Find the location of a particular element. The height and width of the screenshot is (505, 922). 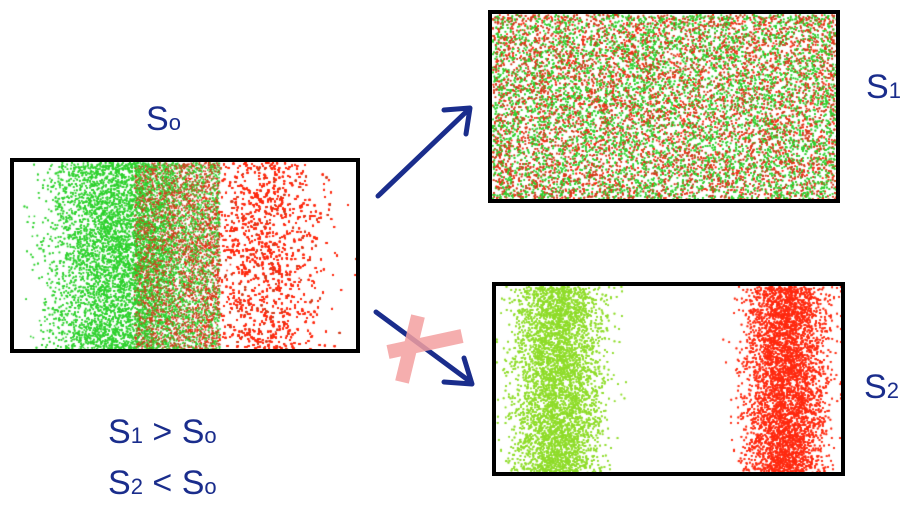

label-s0-sub: o is located at coordinates (174, 122).